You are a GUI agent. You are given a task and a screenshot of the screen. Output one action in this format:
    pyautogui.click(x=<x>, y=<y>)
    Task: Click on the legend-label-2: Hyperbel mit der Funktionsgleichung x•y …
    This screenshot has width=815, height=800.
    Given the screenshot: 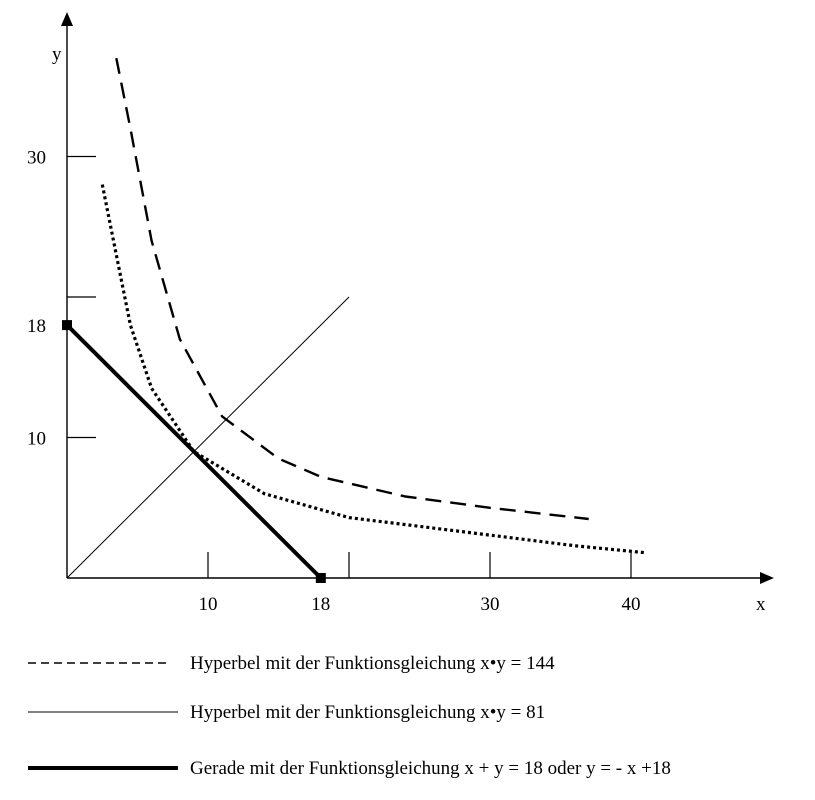 What is the action you would take?
    pyautogui.click(x=367, y=712)
    